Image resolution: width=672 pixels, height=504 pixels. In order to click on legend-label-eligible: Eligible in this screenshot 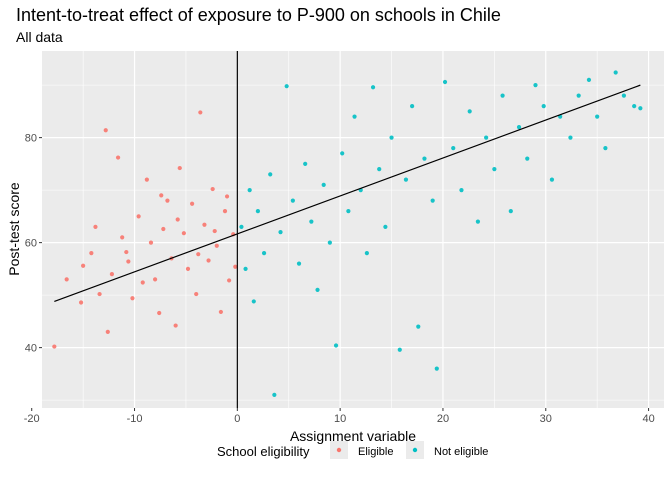, I will do `click(375, 452)`.